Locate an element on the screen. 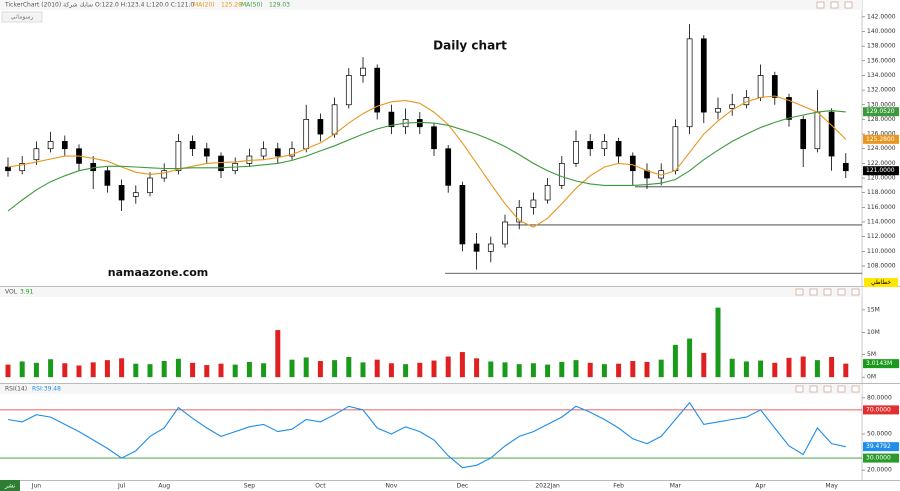 The image size is (900, 491). y-tick-label: 124.0000 is located at coordinates (881, 148).